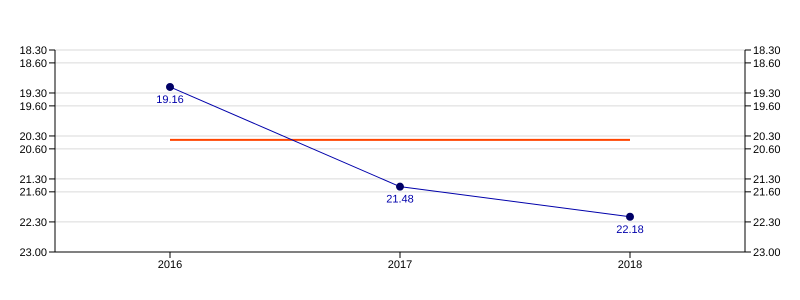 The width and height of the screenshot is (800, 300). Describe the element at coordinates (630, 230) in the screenshot. I see `data-label: 22.18` at that location.